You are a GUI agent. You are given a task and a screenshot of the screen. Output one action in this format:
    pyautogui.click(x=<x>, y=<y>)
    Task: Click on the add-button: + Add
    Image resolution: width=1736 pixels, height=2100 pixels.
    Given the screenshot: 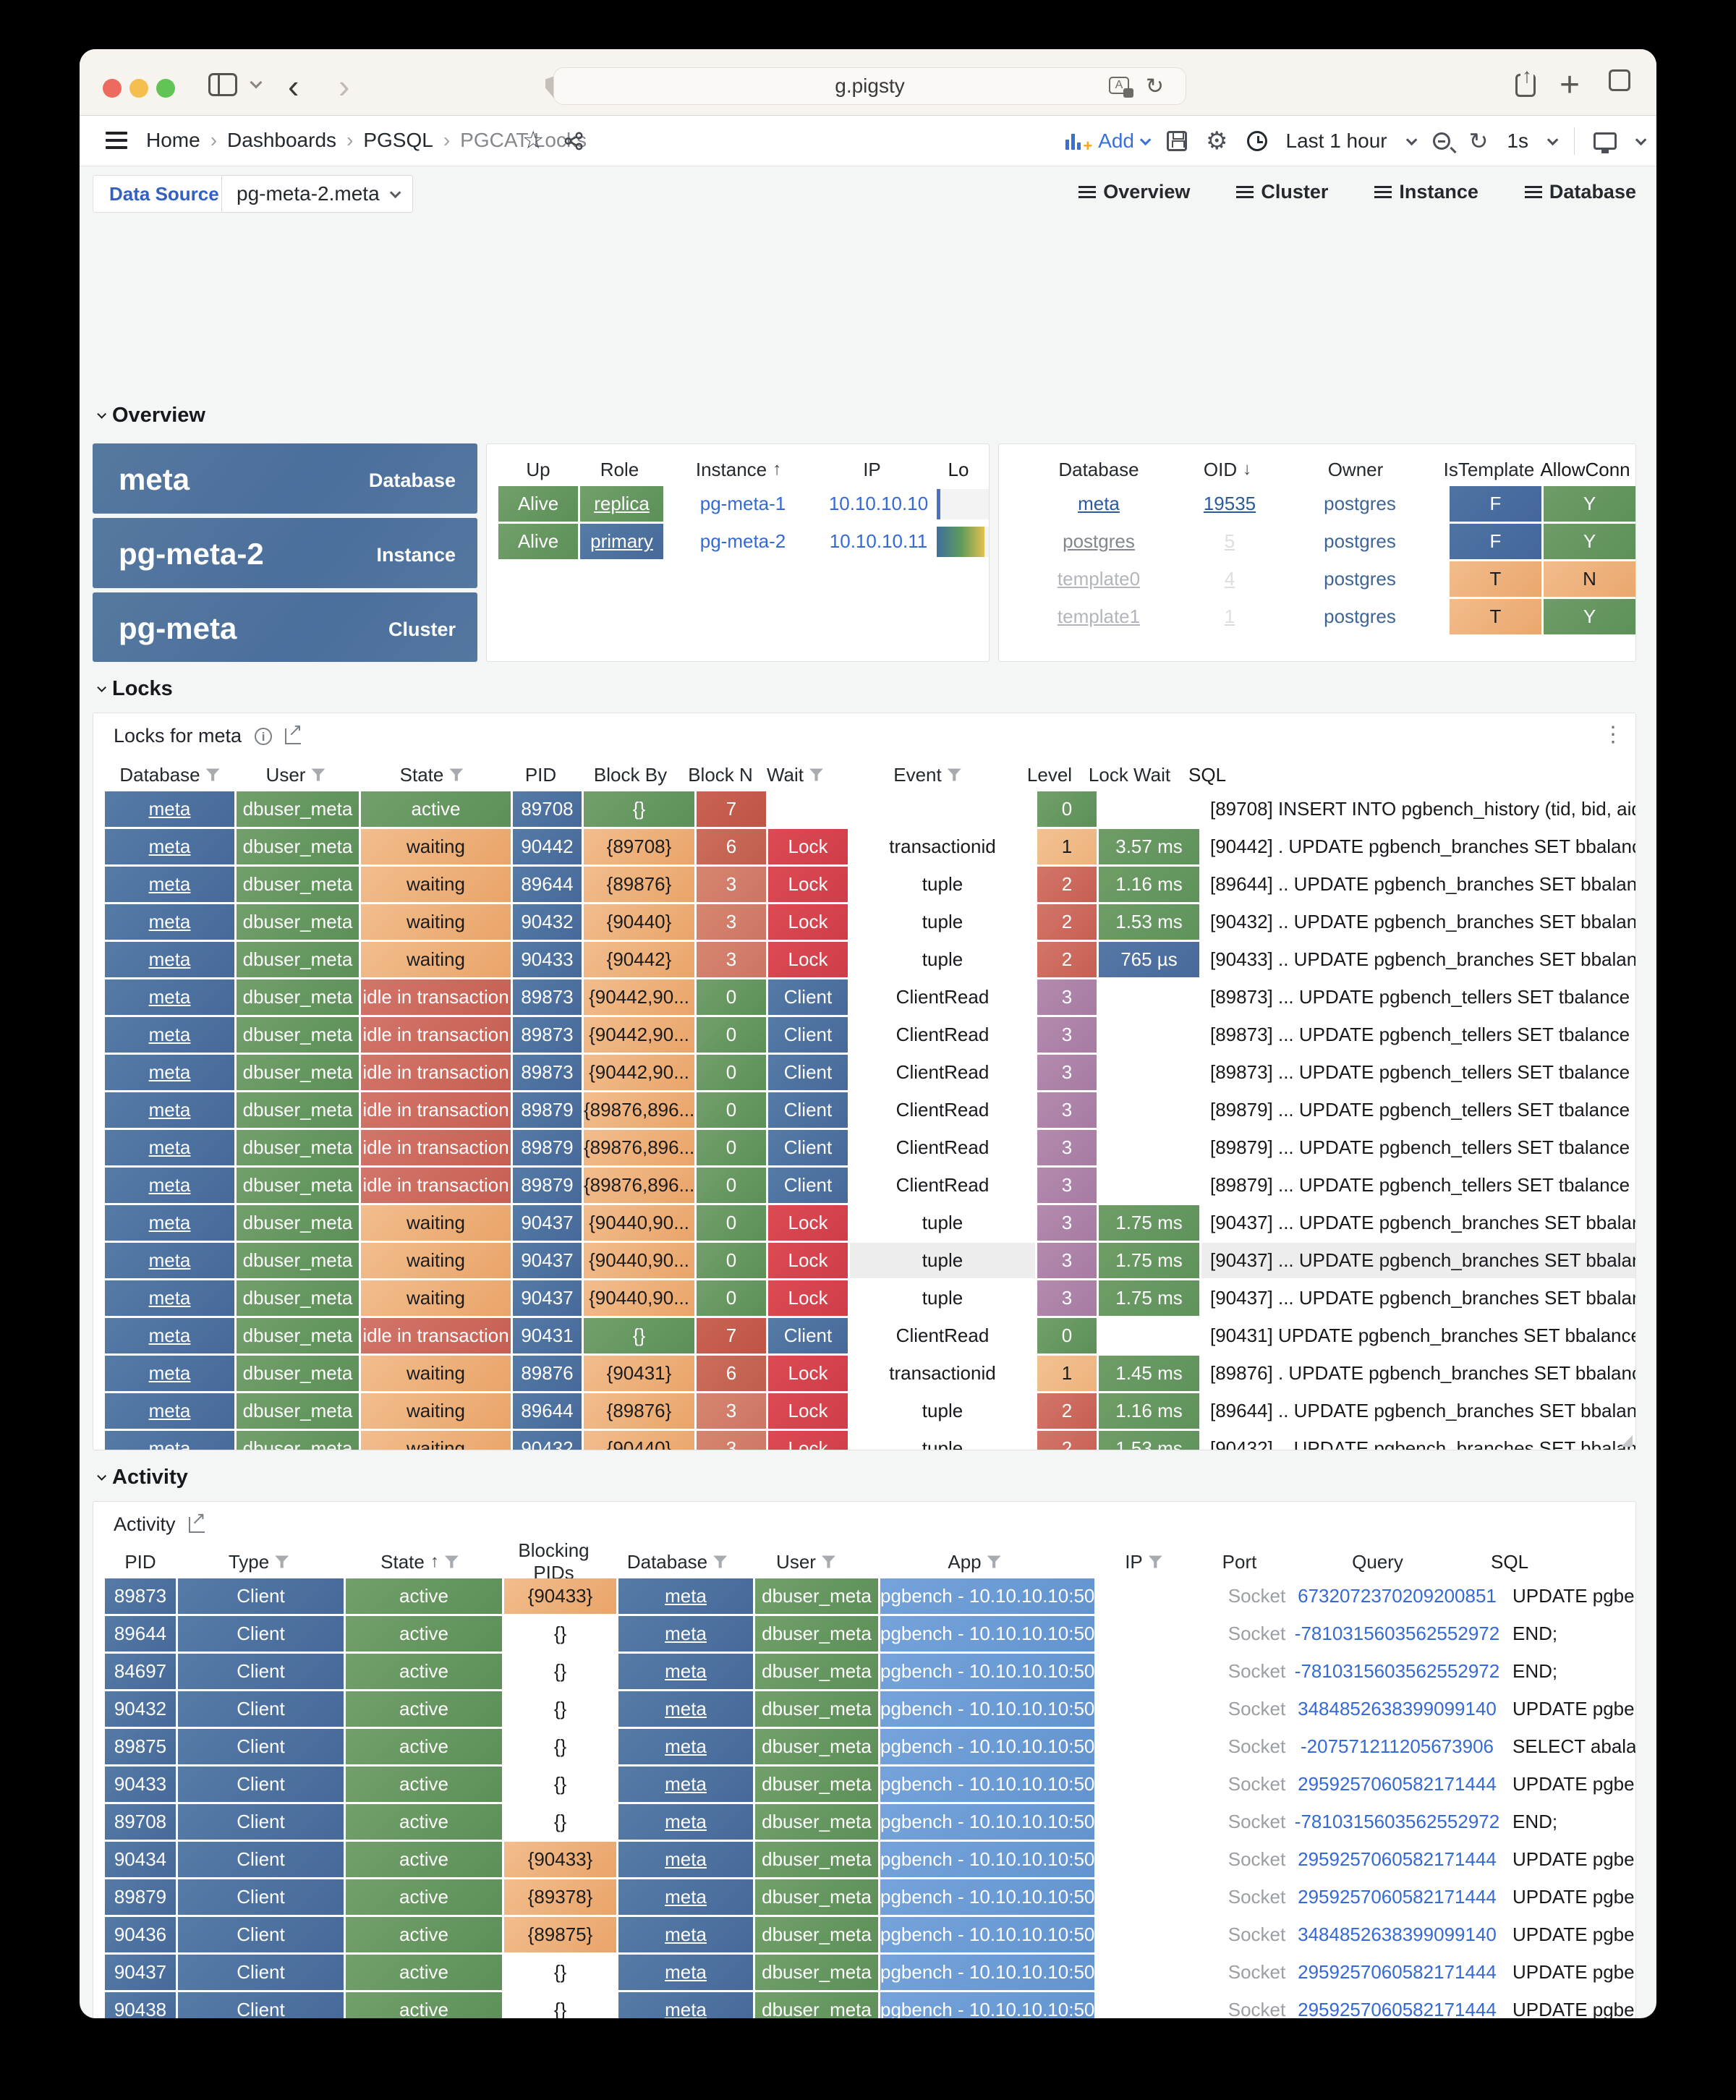 What is the action you would take?
    pyautogui.click(x=1108, y=142)
    